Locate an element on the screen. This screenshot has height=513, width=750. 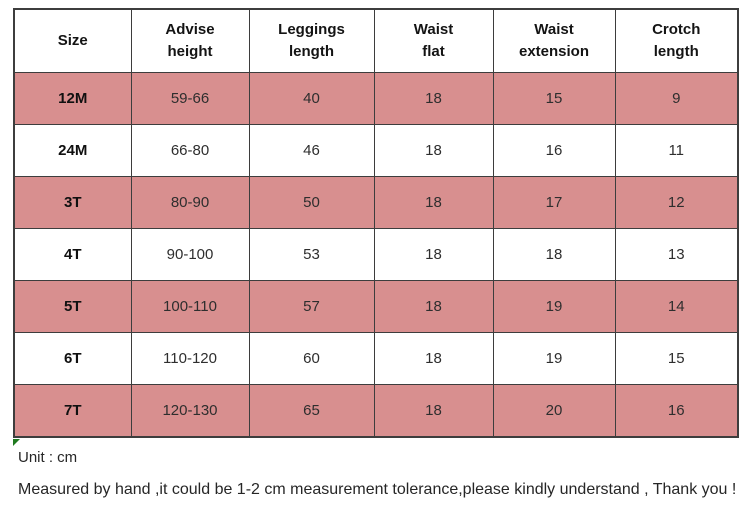
size-cell: 5T is located at coordinates (72, 306).